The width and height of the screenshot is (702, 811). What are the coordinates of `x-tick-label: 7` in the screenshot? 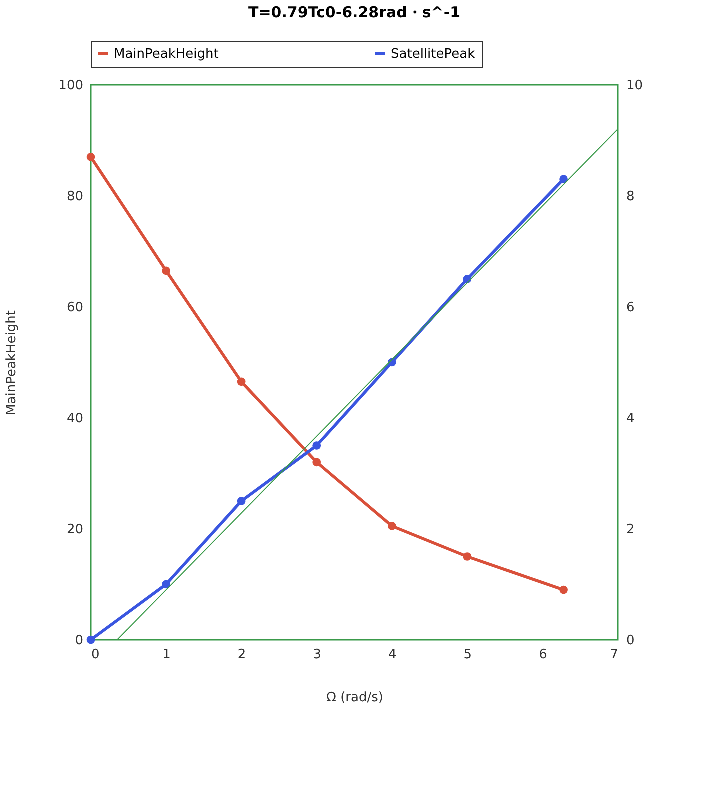 It's located at (614, 655).